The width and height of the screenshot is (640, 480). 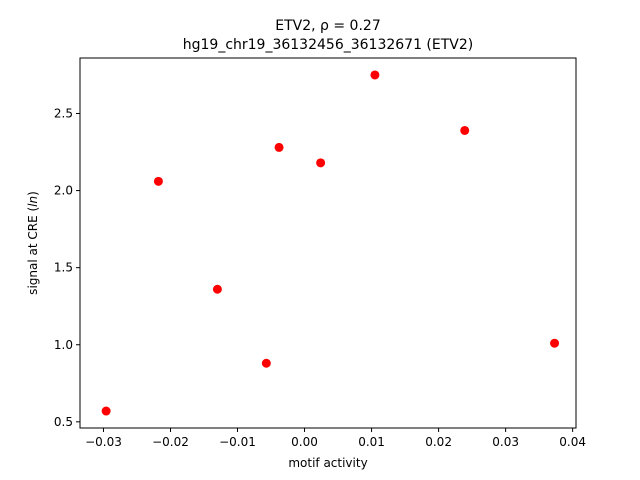 I want to click on x-tick-label: 0.01, so click(x=371, y=442).